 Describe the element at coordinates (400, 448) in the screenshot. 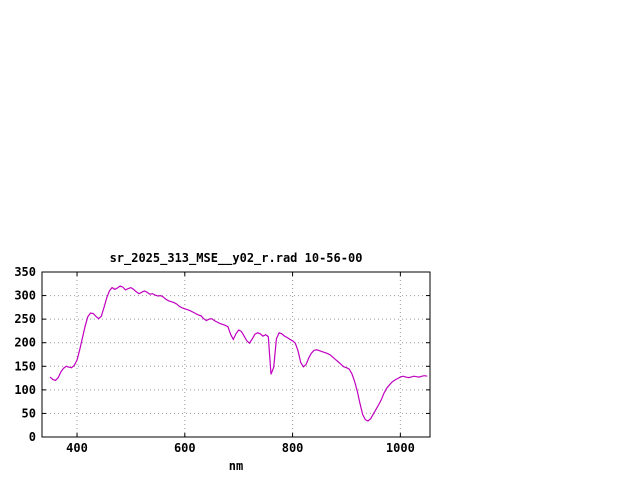

I see `x-tick-label: 1000` at that location.